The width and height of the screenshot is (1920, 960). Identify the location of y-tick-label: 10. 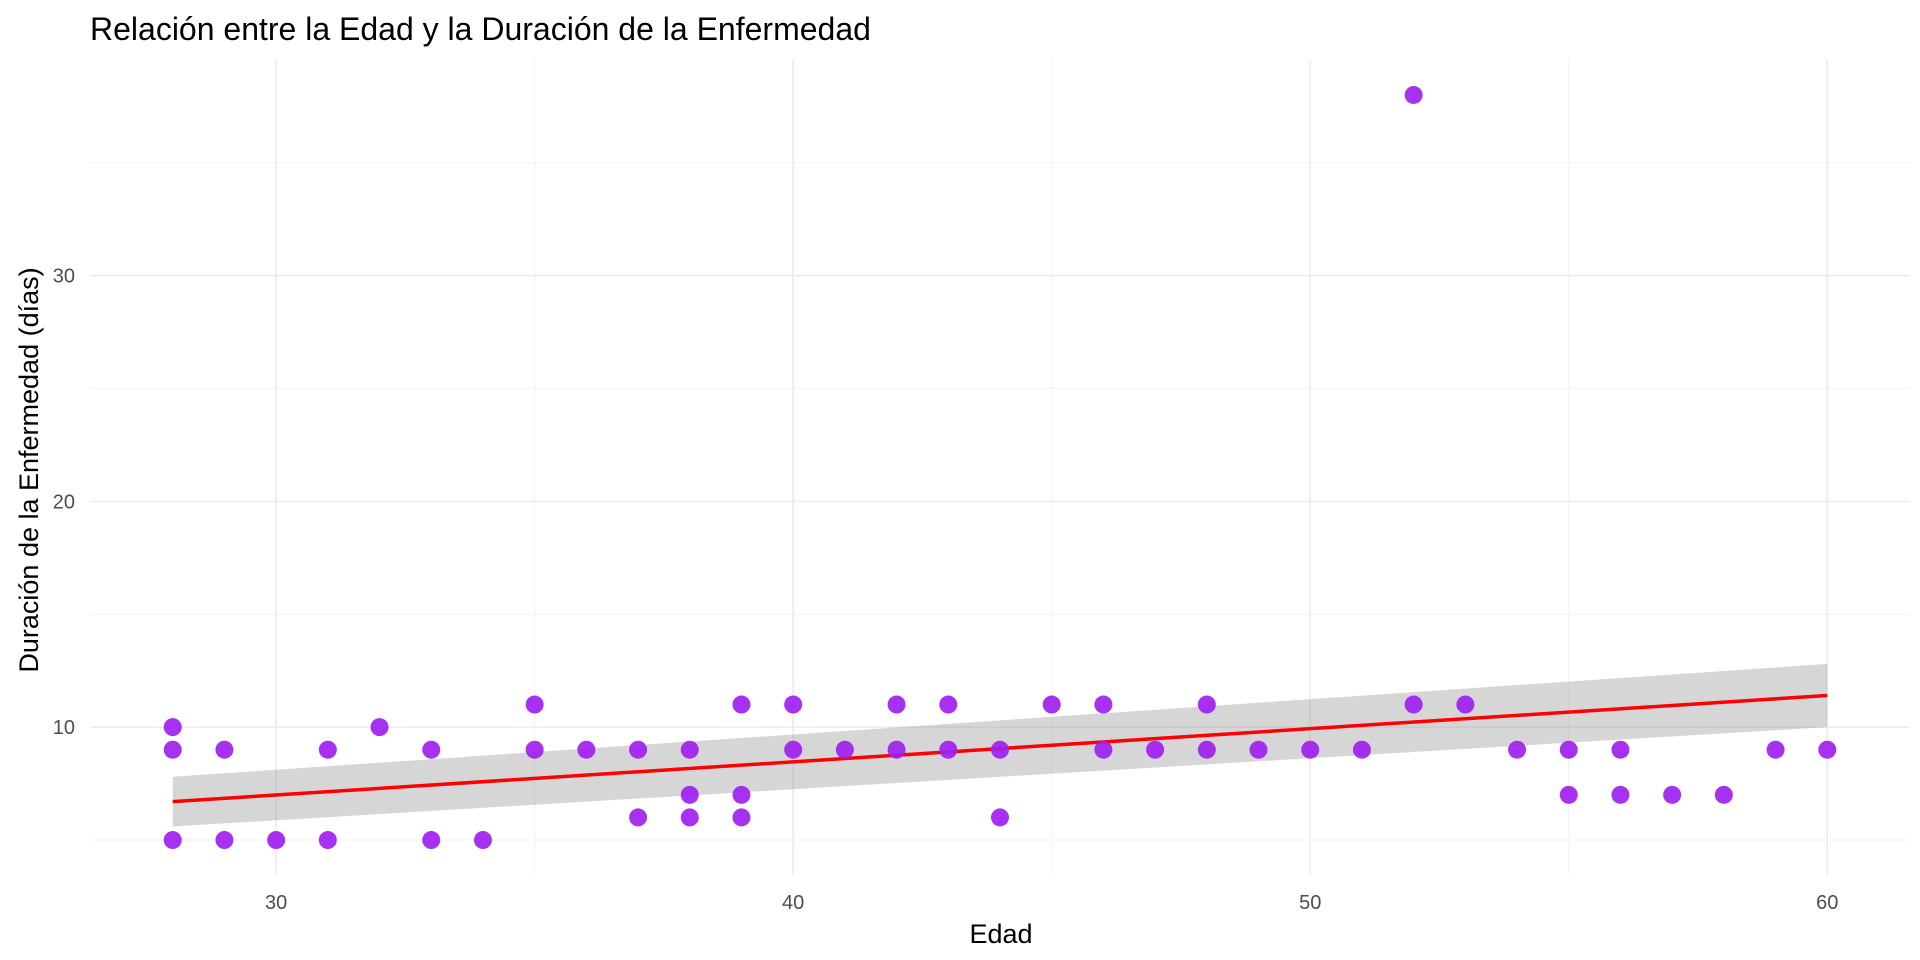
(64, 728).